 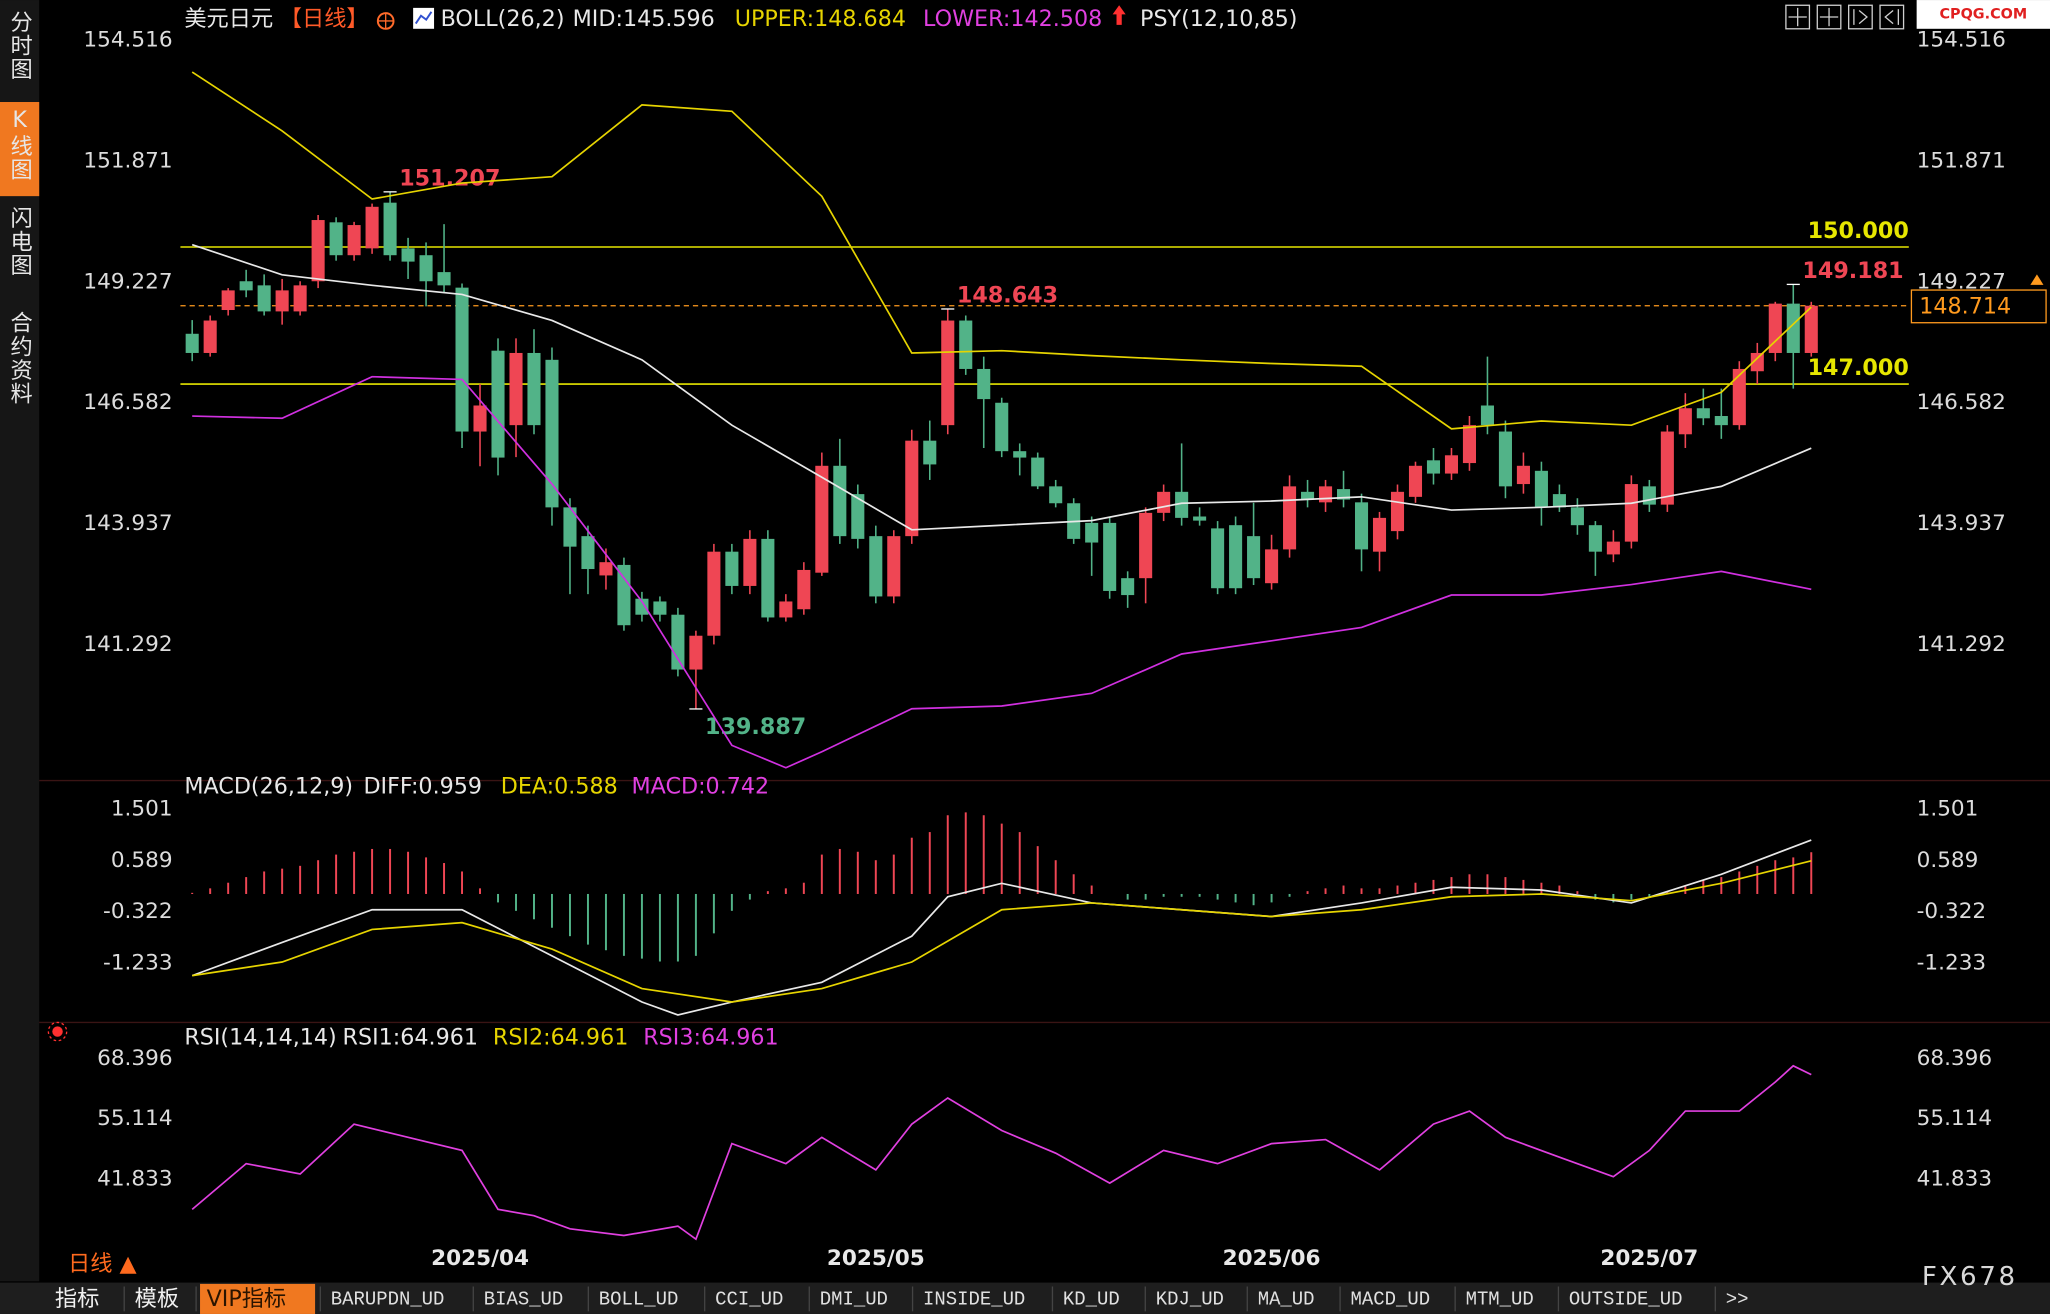 What do you see at coordinates (1190, 1300) in the screenshot?
I see `tab: KDJ_UD` at bounding box center [1190, 1300].